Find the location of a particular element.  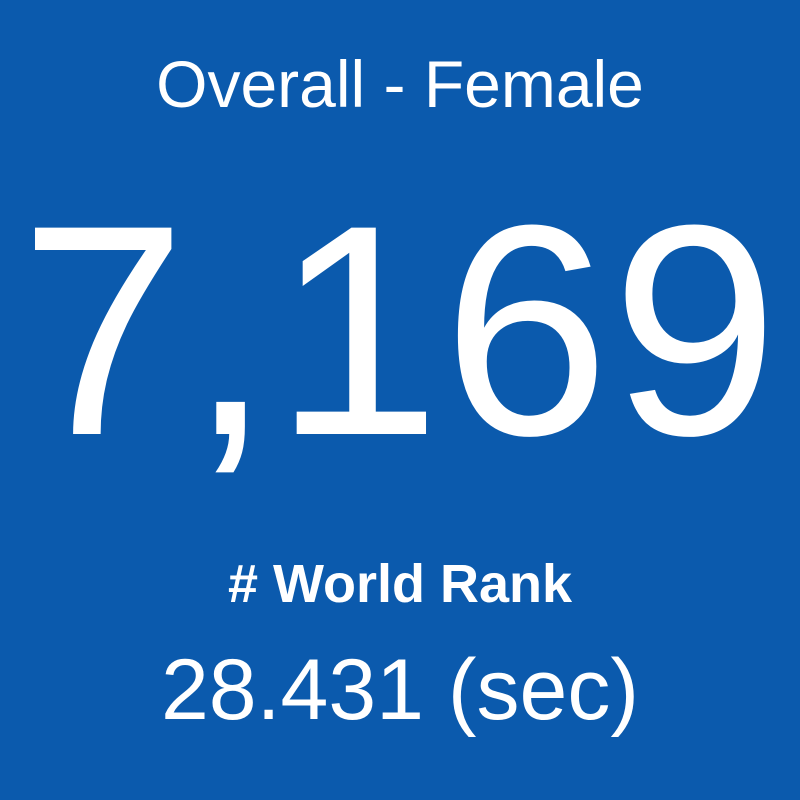

time-value: 28.431 (sec) is located at coordinates (400, 690).